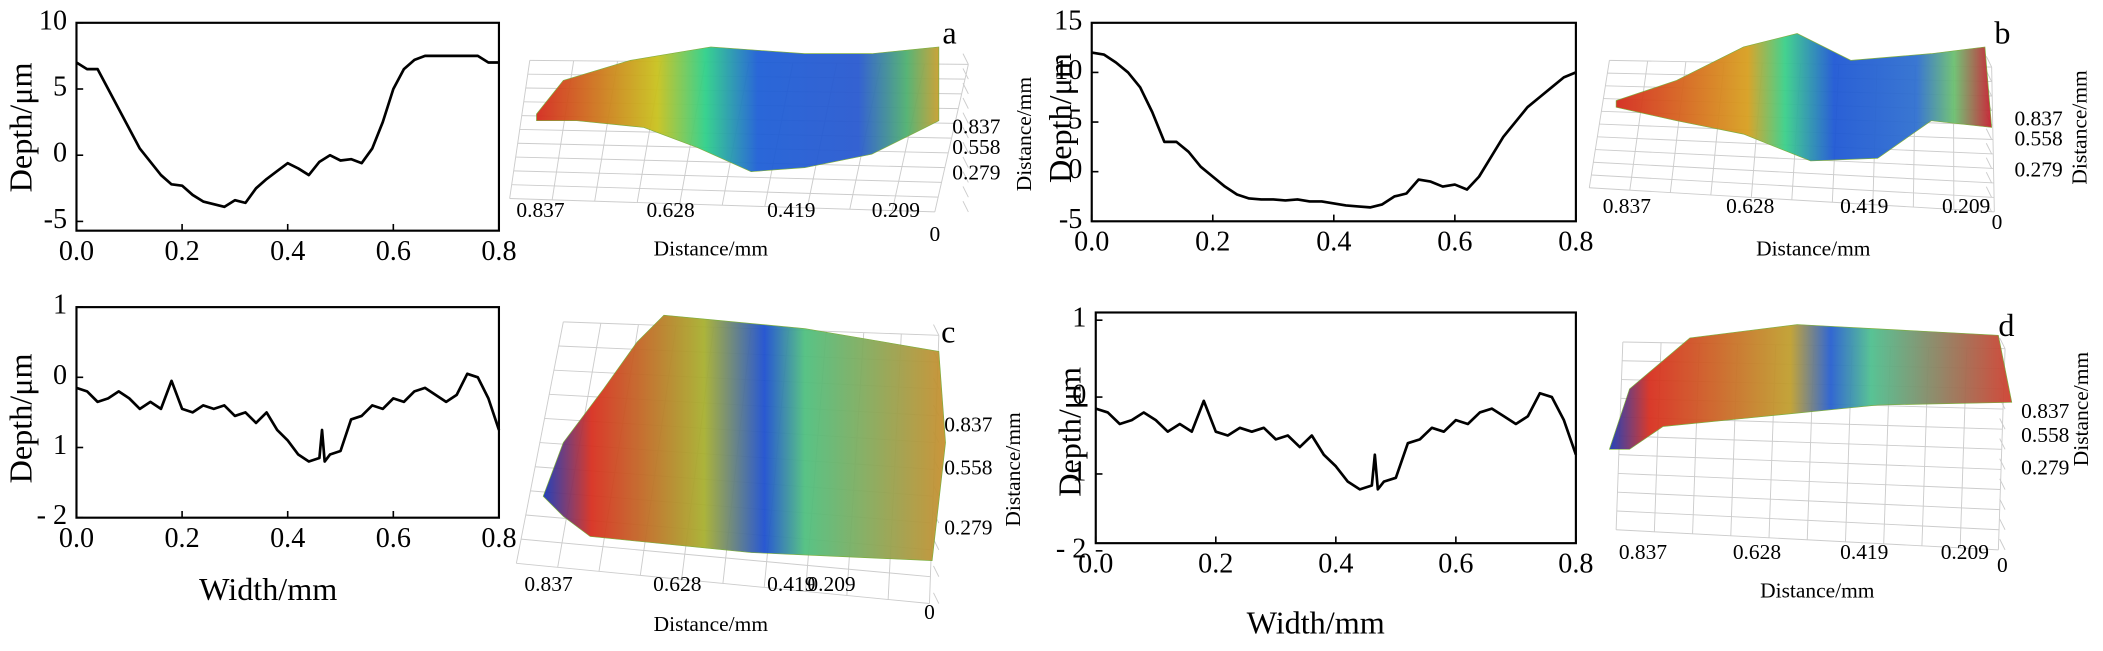  I want to click on y-tick-label: - 2, so click(1071, 548).